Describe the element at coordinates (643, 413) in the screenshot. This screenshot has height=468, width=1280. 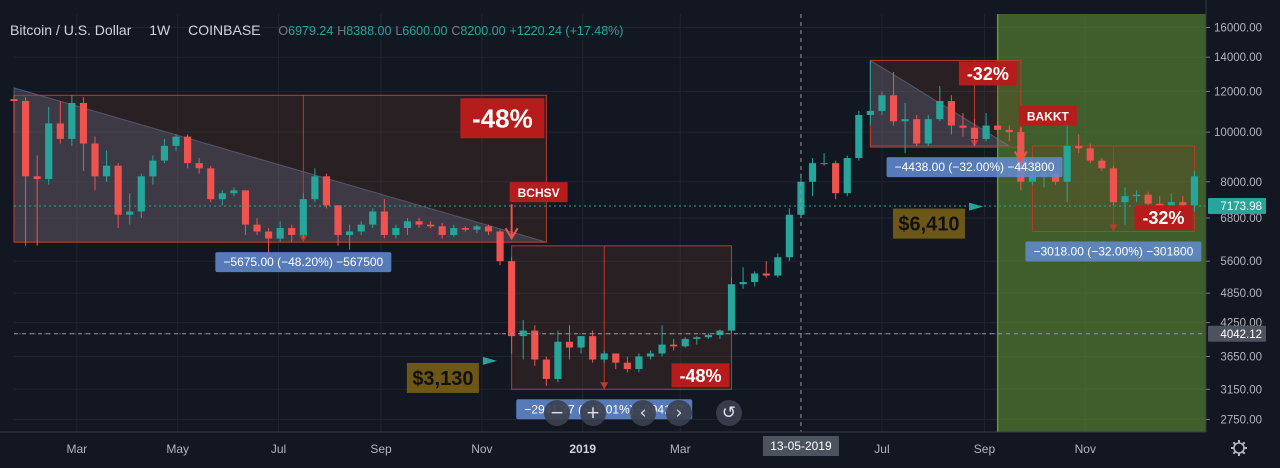
I see `scroll-left-button: ‹` at that location.